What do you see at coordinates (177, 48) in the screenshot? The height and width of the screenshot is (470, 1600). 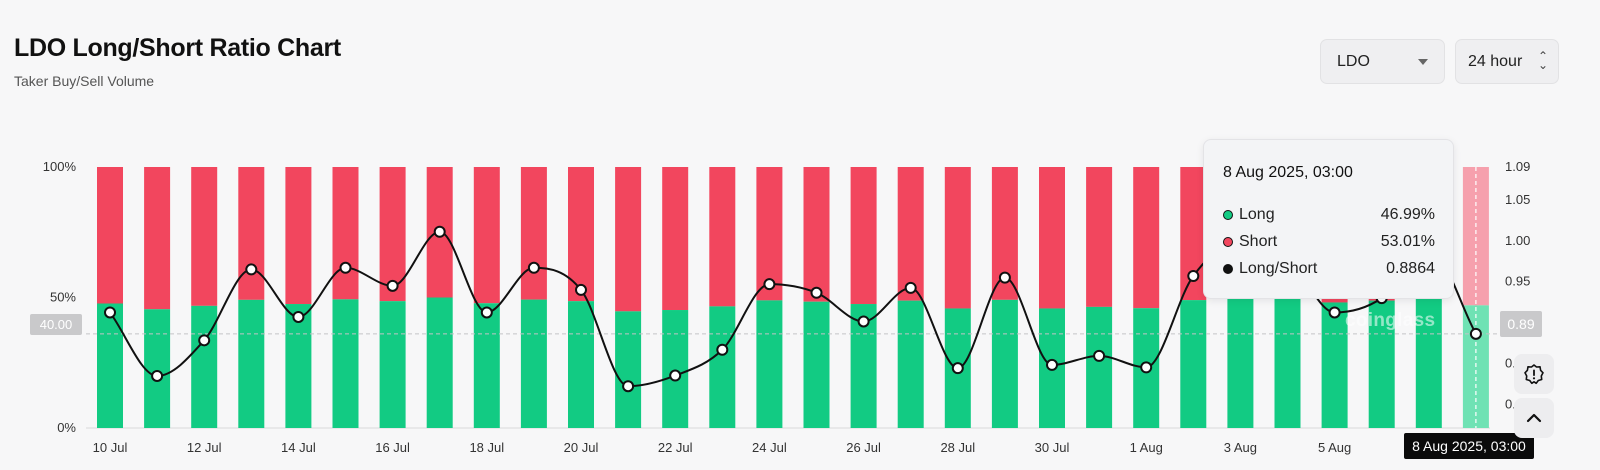 I see `chart-title: LDO Long/Short Ratio Chart` at bounding box center [177, 48].